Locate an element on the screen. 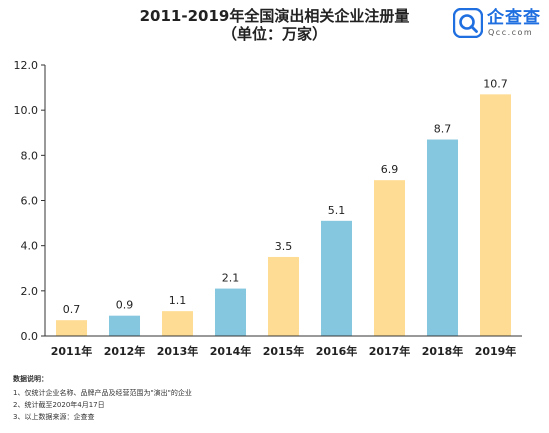  qcc-logo-domain: Qcc.com is located at coordinates (511, 32).